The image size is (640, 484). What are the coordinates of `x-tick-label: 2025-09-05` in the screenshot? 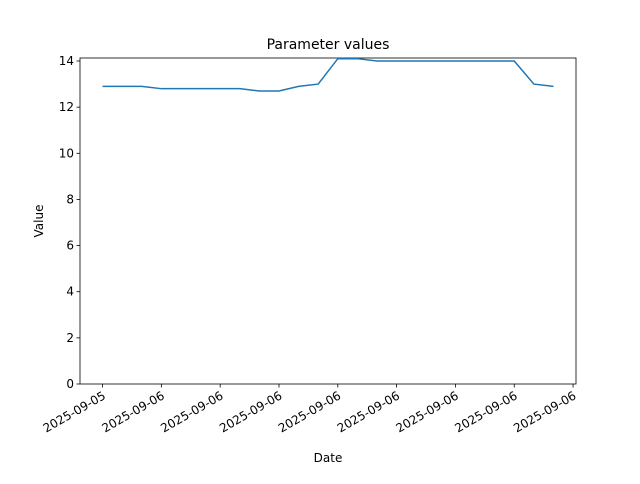 It's located at (74, 411).